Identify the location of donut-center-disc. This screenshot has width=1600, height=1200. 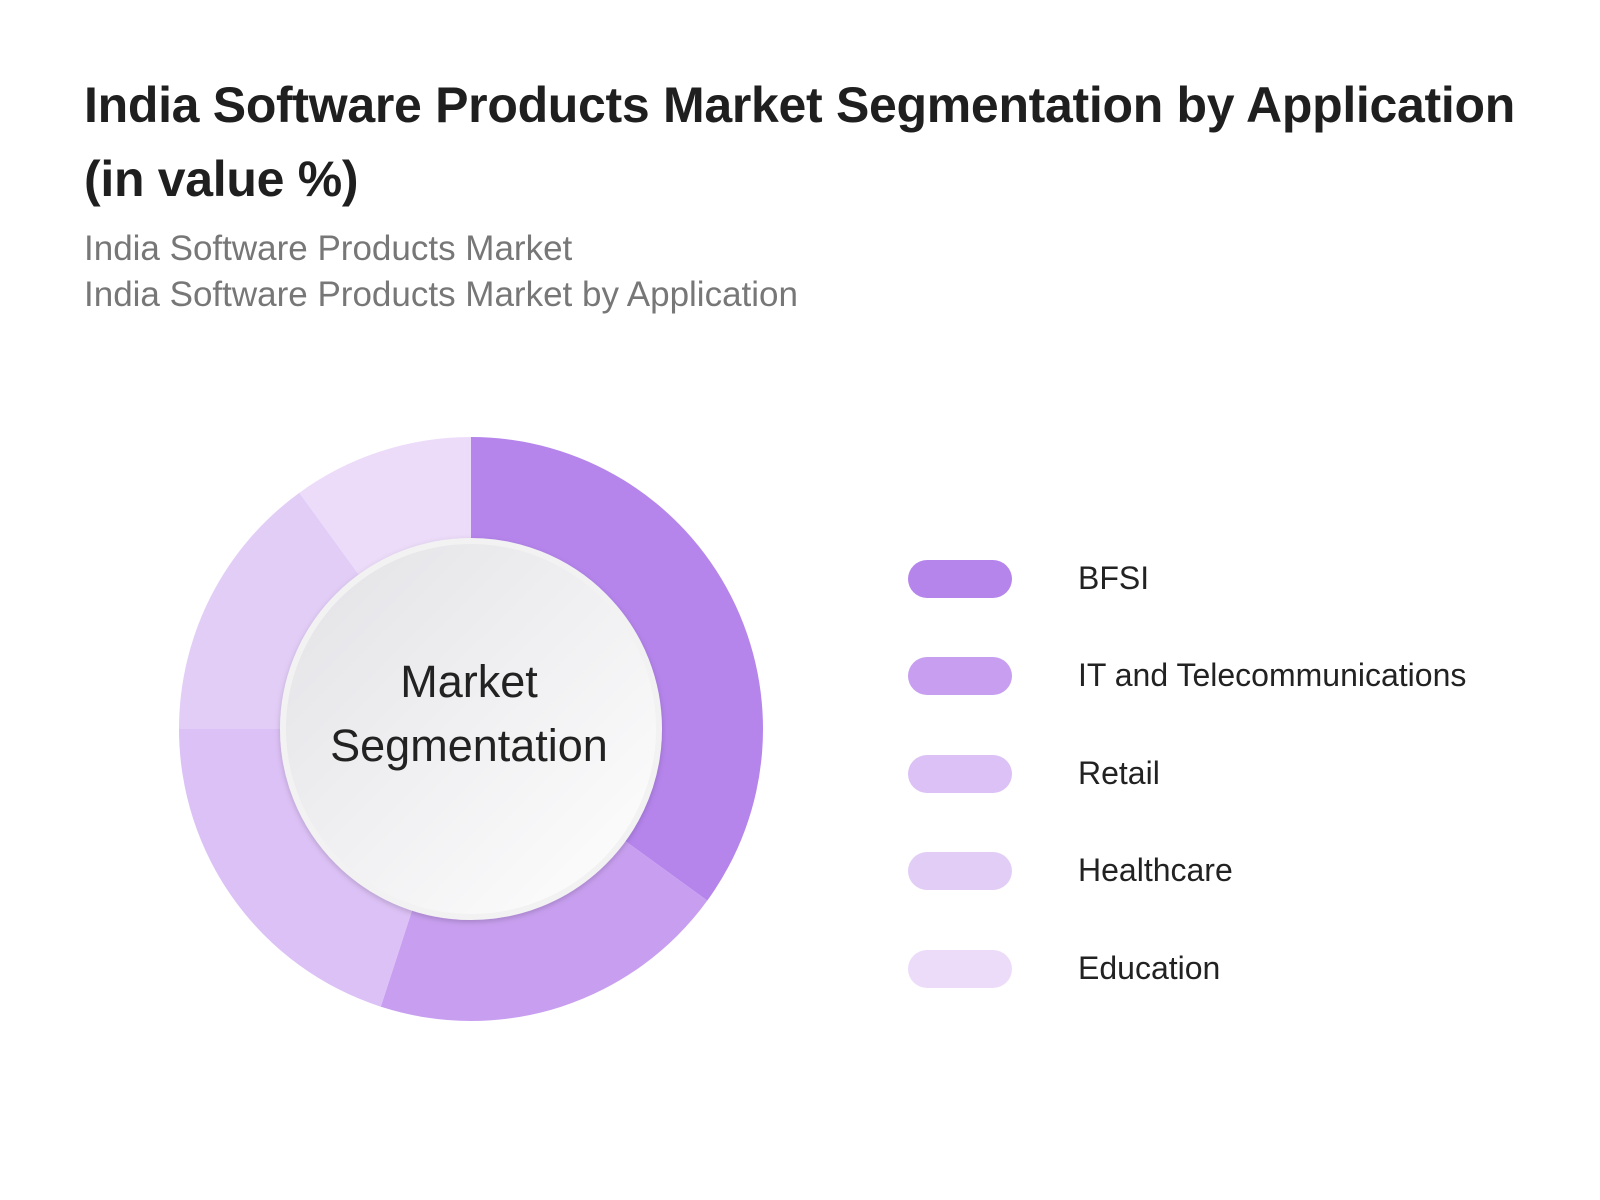
(471, 729).